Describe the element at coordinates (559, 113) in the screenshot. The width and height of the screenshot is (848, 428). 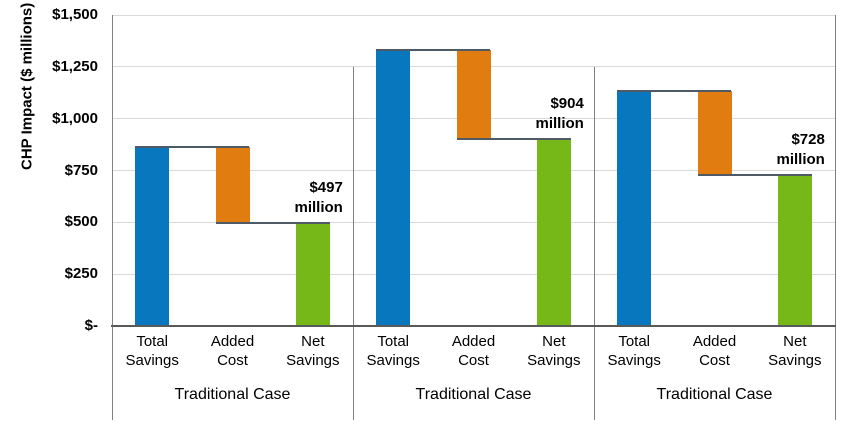
I see `net-savings-label: $904 million` at that location.